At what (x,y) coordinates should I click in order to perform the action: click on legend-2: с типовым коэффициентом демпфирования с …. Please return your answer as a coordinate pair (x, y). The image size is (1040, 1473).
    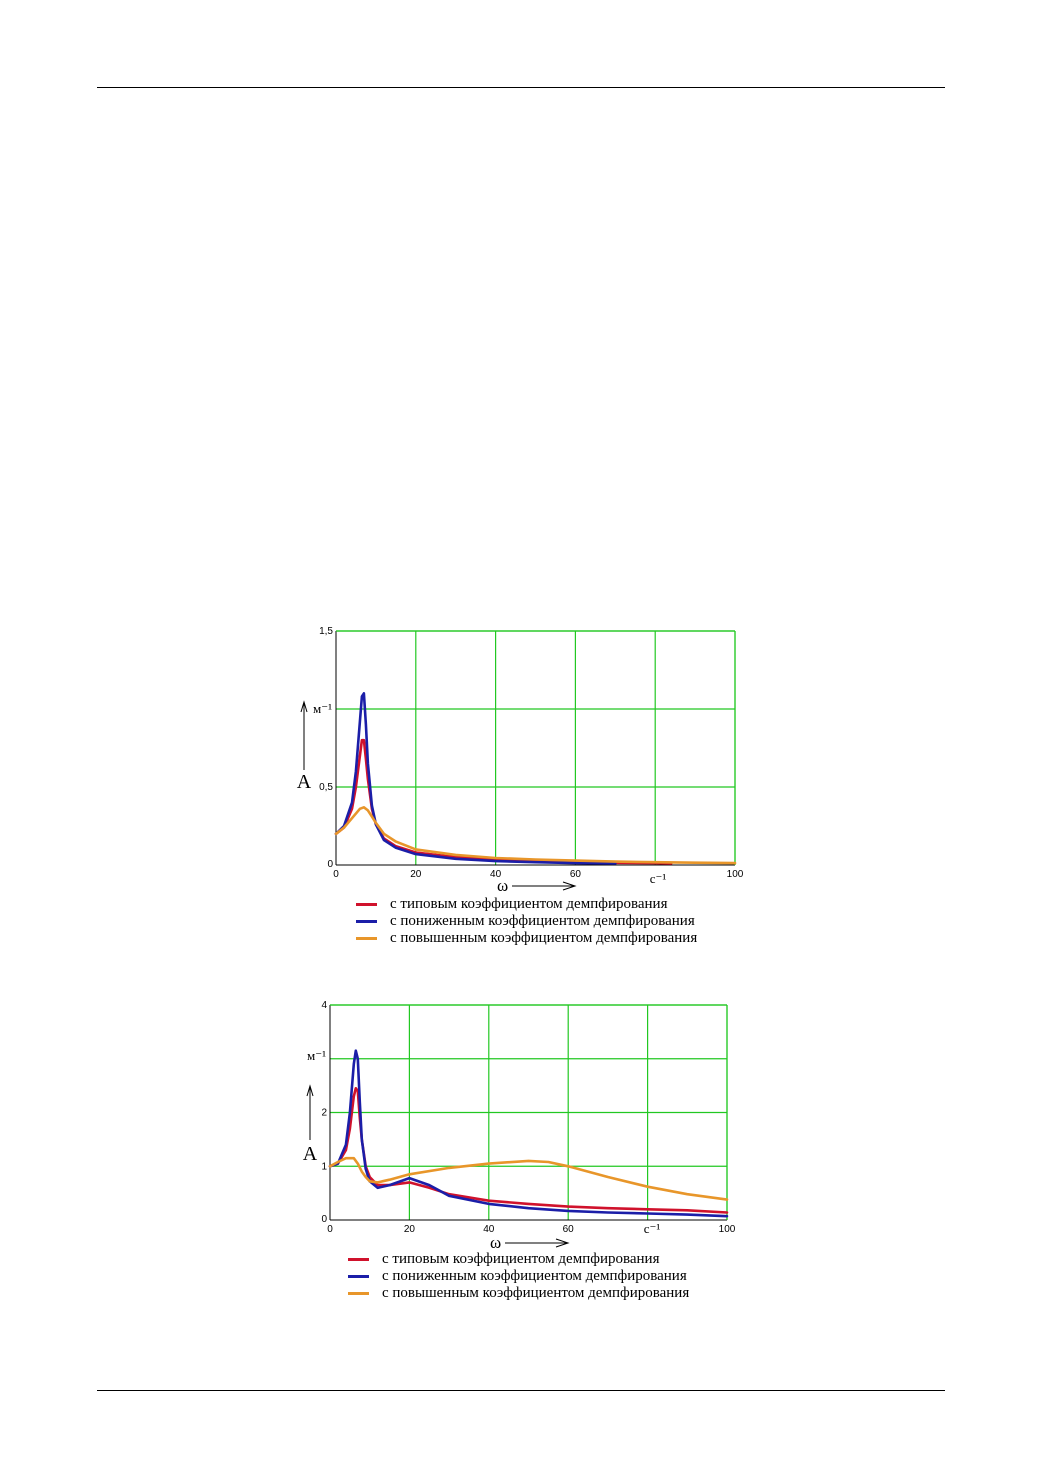
    Looking at the image, I should click on (518, 1276).